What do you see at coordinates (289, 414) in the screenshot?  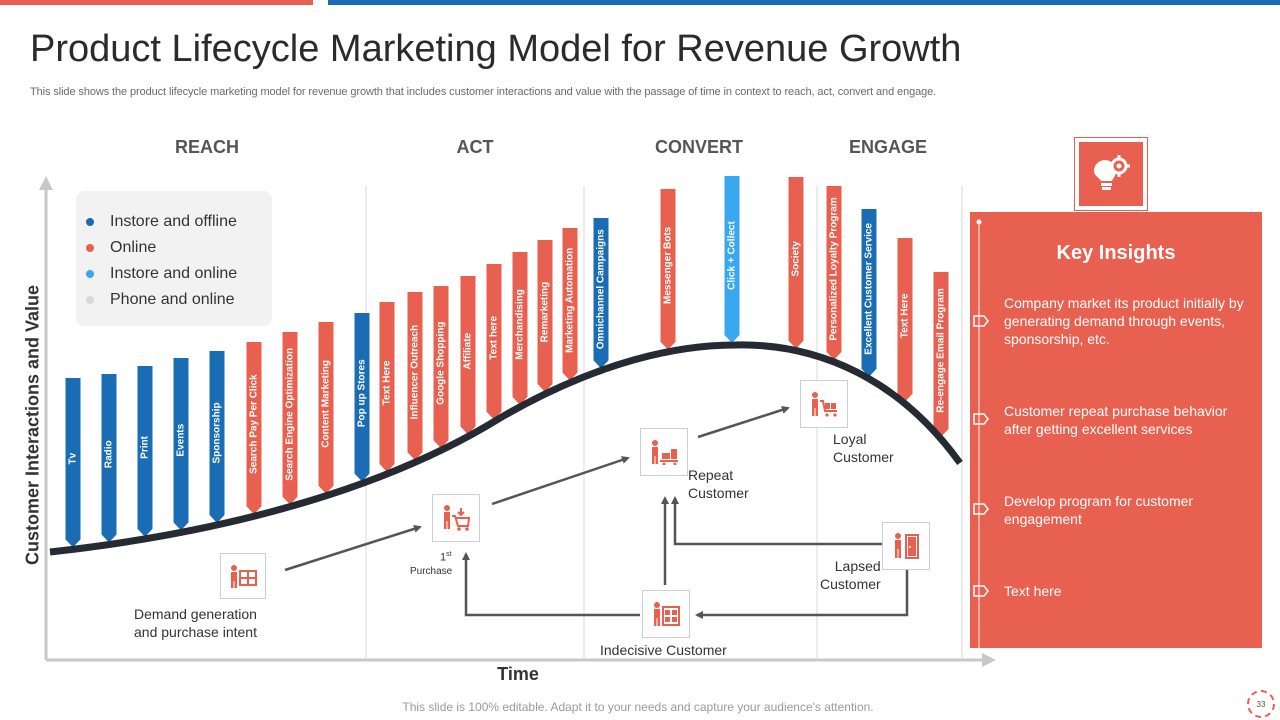 I see `channel-label: Search Engine Optimization` at bounding box center [289, 414].